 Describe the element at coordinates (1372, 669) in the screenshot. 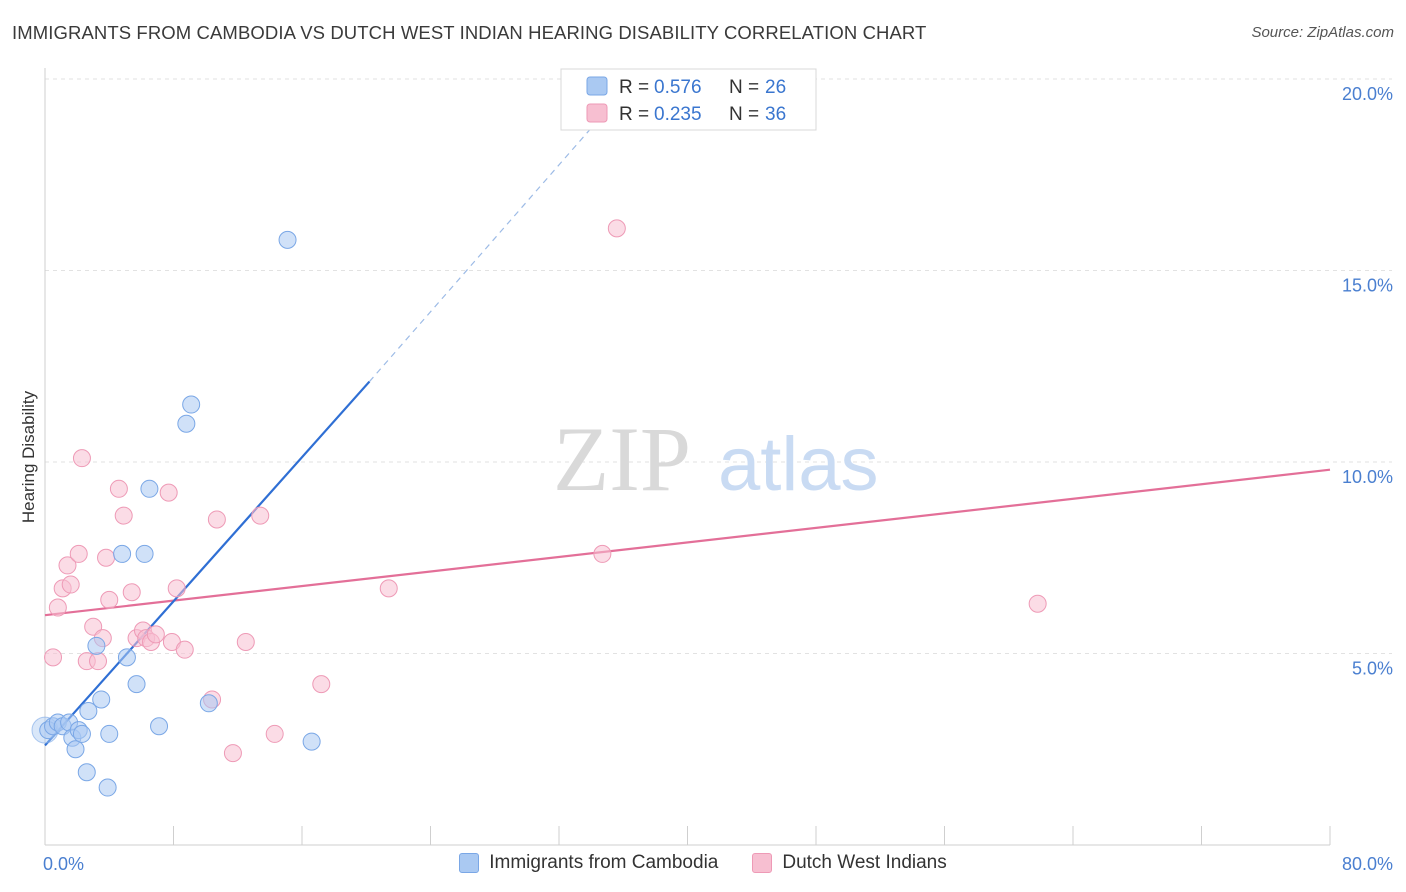

I see `y-tick-label: 5.0%` at that location.